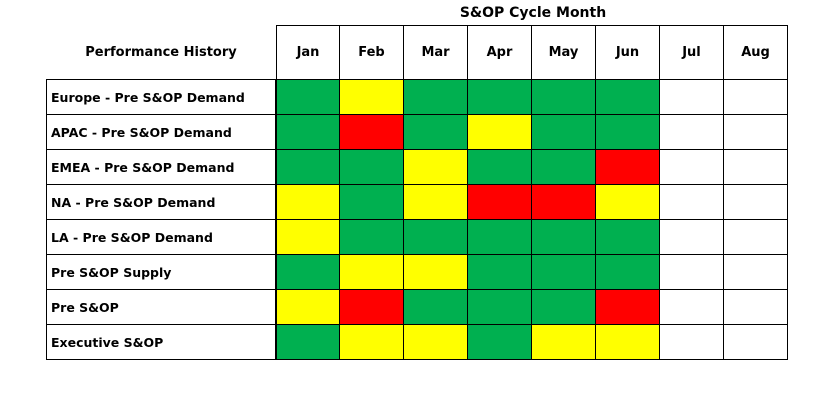 This screenshot has width=830, height=410. I want to click on column-header-mar: Mar, so click(436, 52).